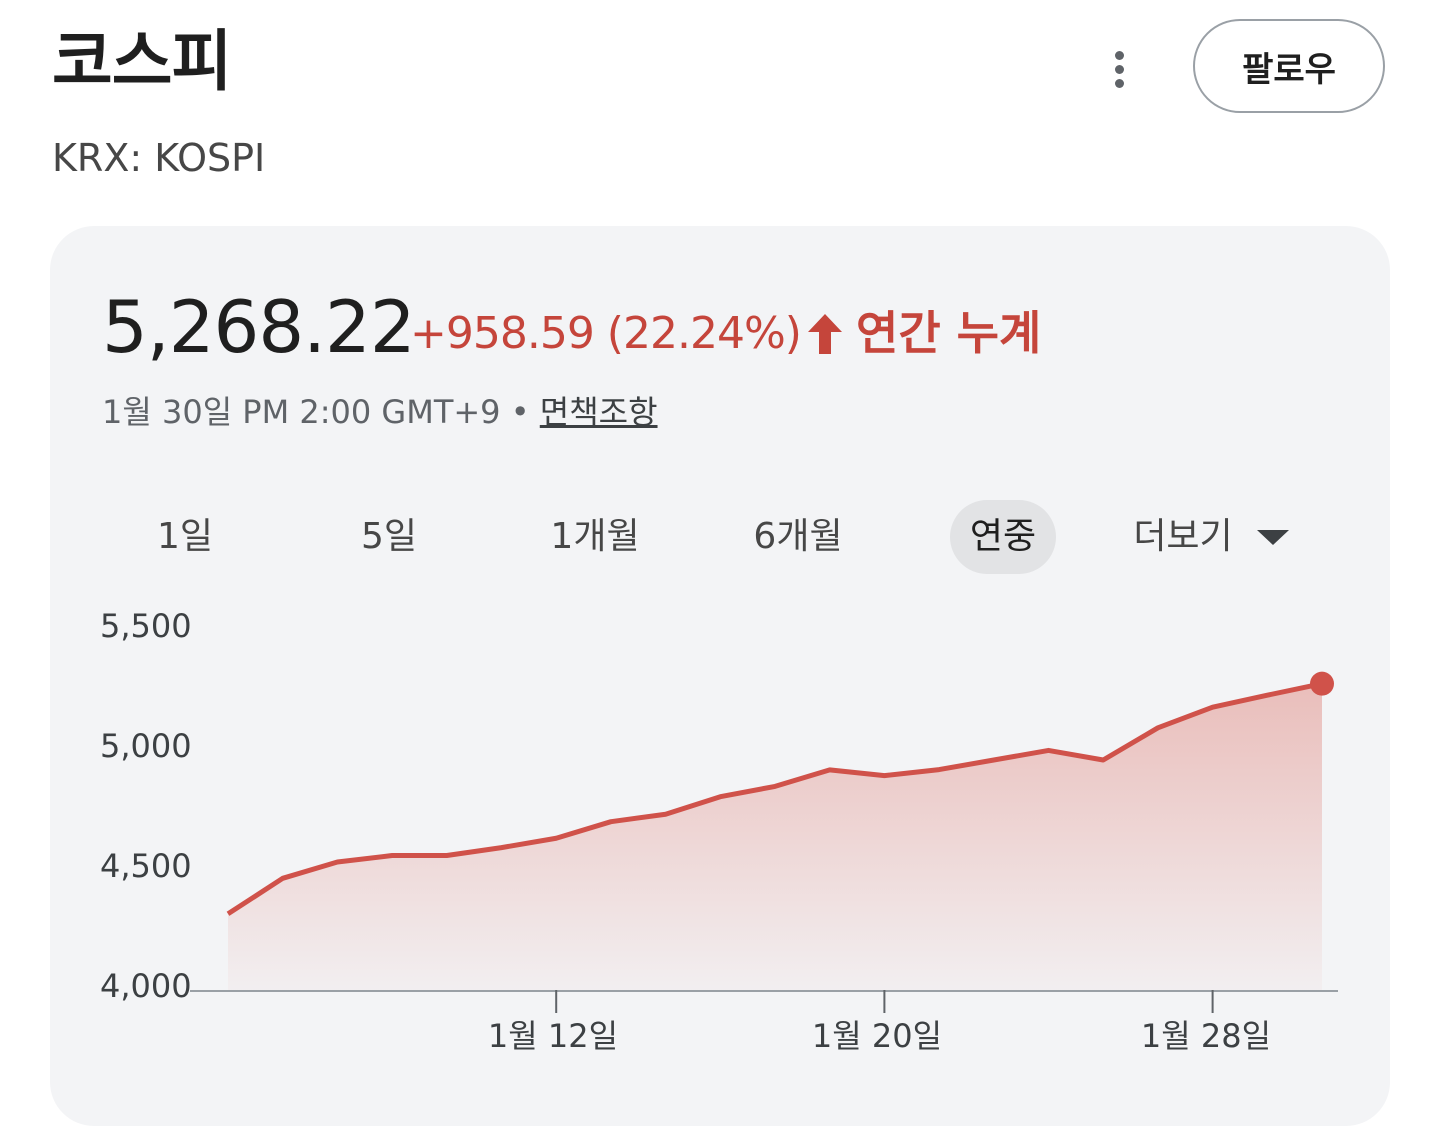 The height and width of the screenshot is (1126, 1440). What do you see at coordinates (1289, 66) in the screenshot?
I see `follow-button: 팔로우` at bounding box center [1289, 66].